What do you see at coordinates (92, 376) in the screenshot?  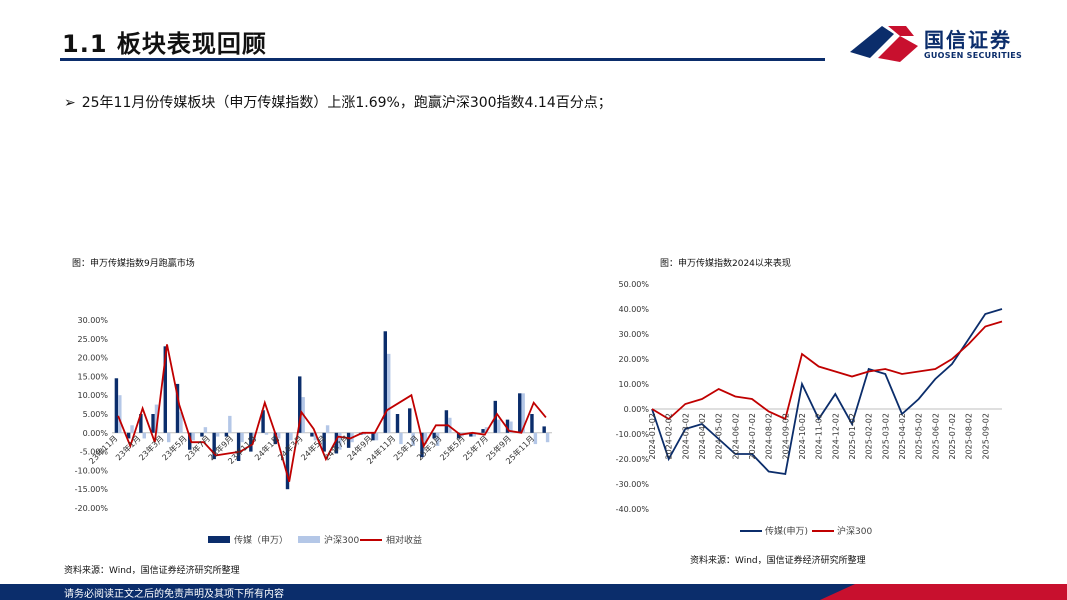 I see `y-tick-label: 15.00%` at bounding box center [92, 376].